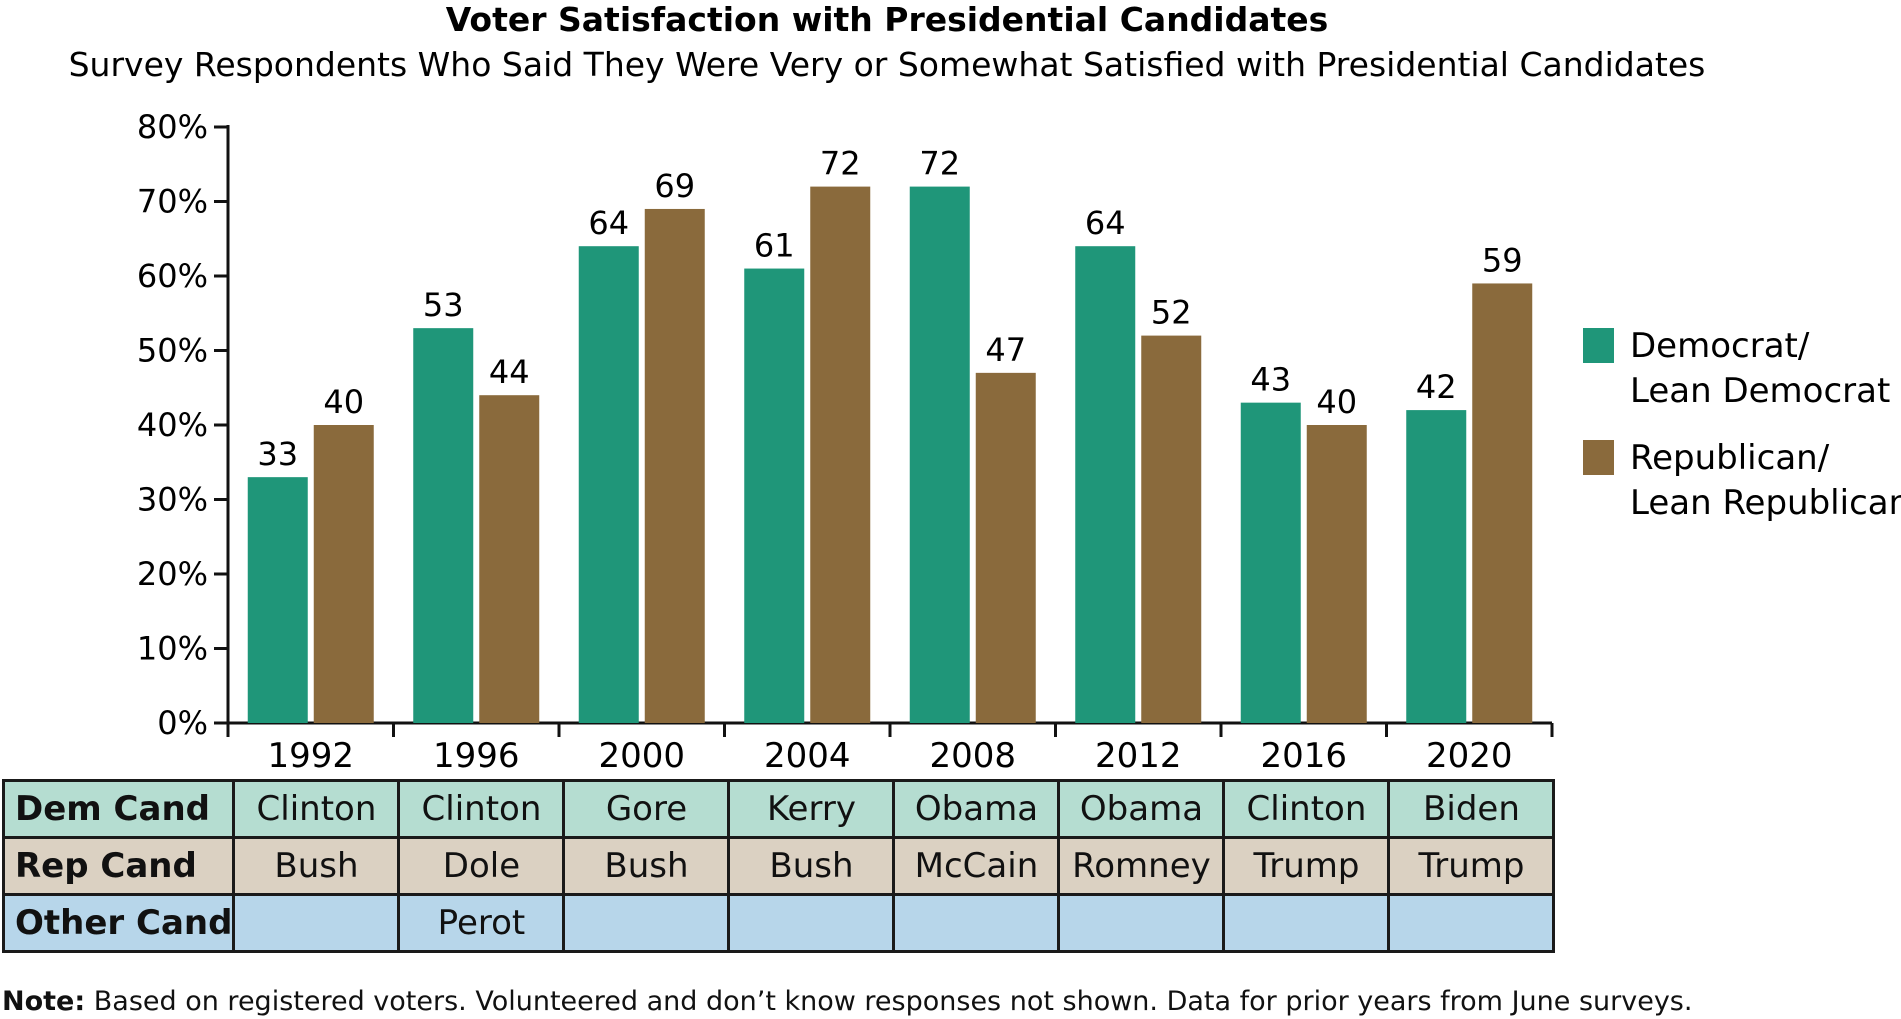 Image resolution: width=1901 pixels, height=1019 pixels. I want to click on x-tick-label: 2016, so click(1303, 756).